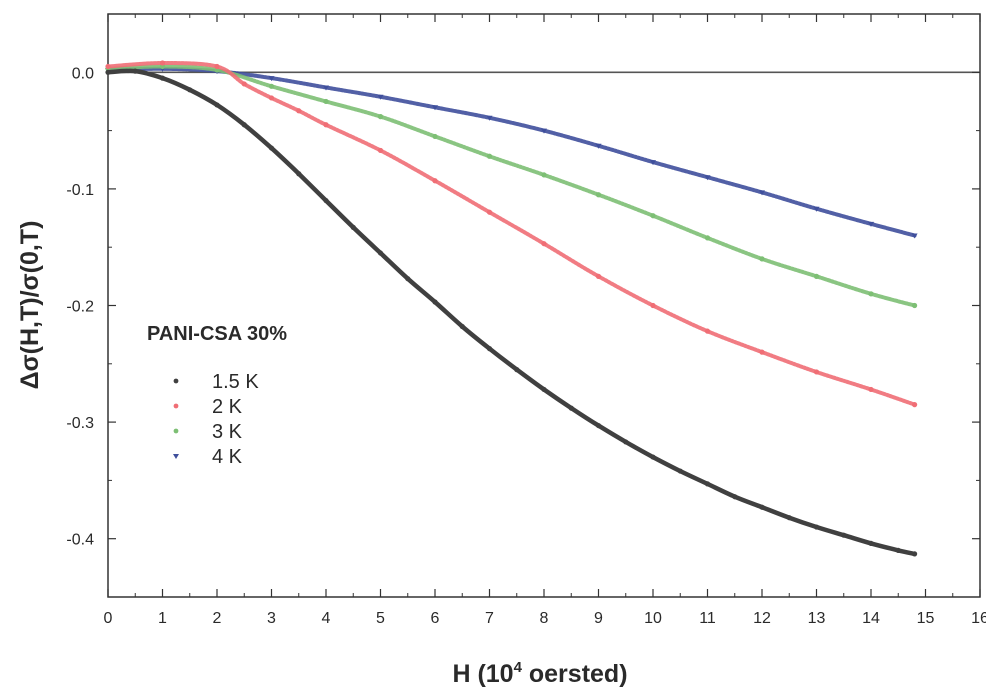  I want to click on legend-label: 4 K, so click(227, 457).